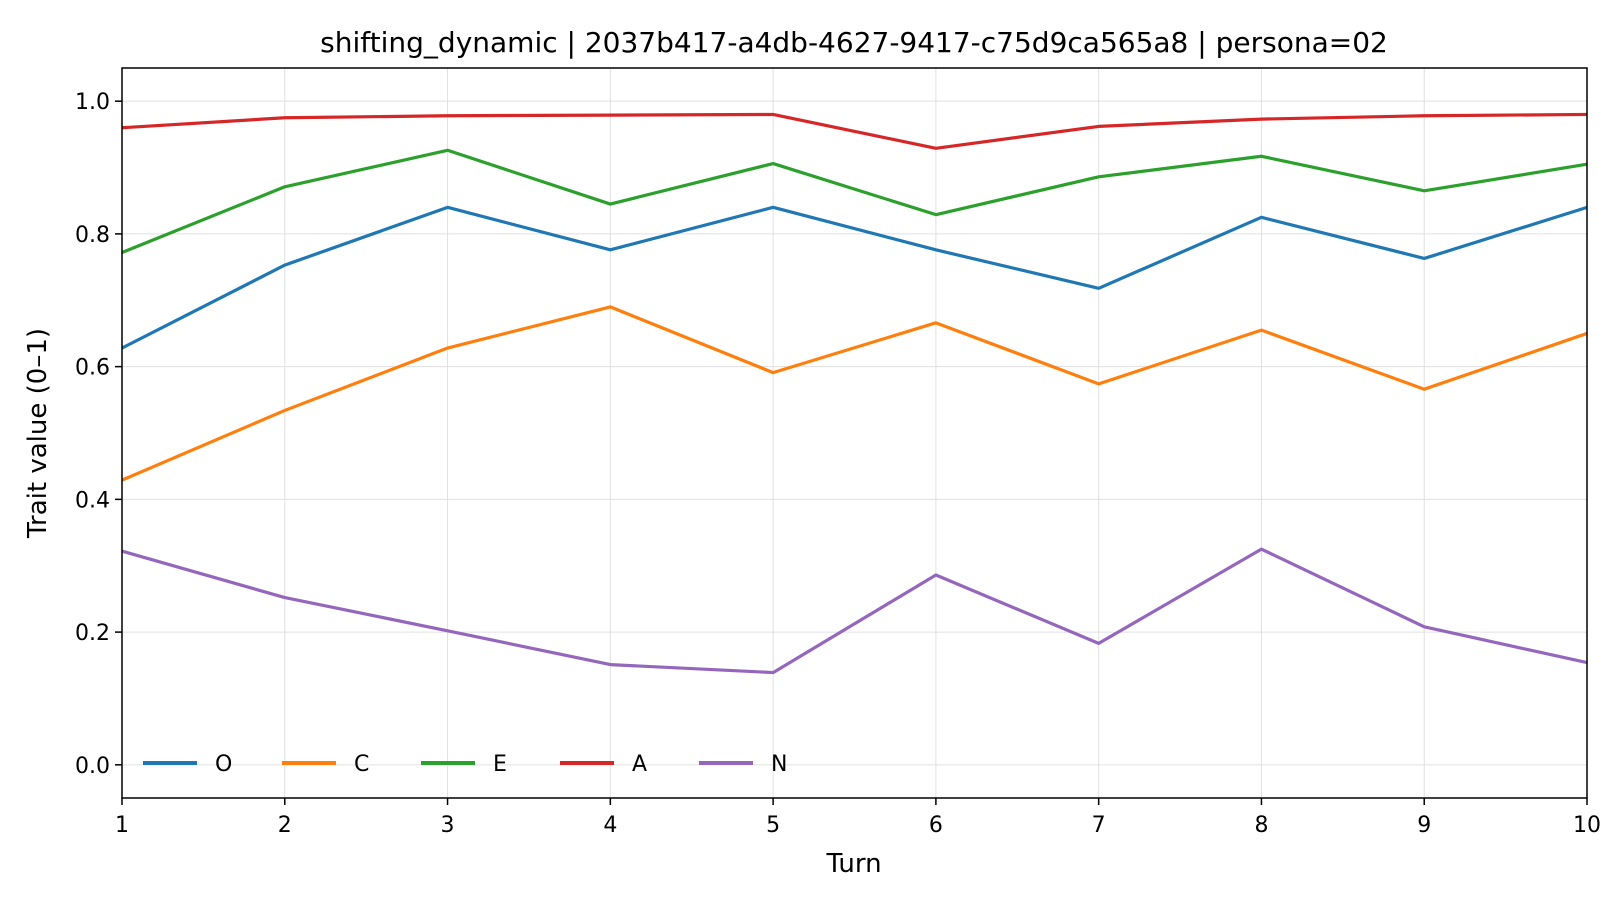 This screenshot has height=900, width=1620. Describe the element at coordinates (98, 434) in the screenshot. I see `y-axis-ticks: 0.0 0.2 0.4 0.6 0.8 1.0` at that location.